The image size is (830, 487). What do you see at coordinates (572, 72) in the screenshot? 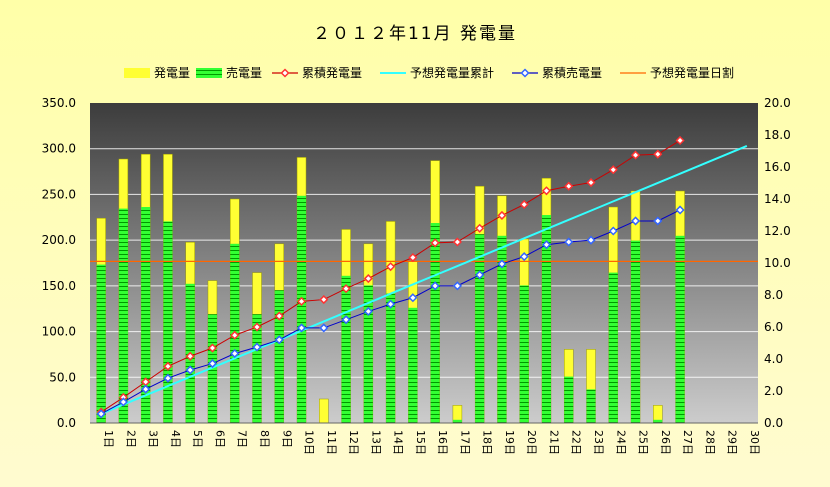
I see `legend-label: 累積売電量` at bounding box center [572, 72].